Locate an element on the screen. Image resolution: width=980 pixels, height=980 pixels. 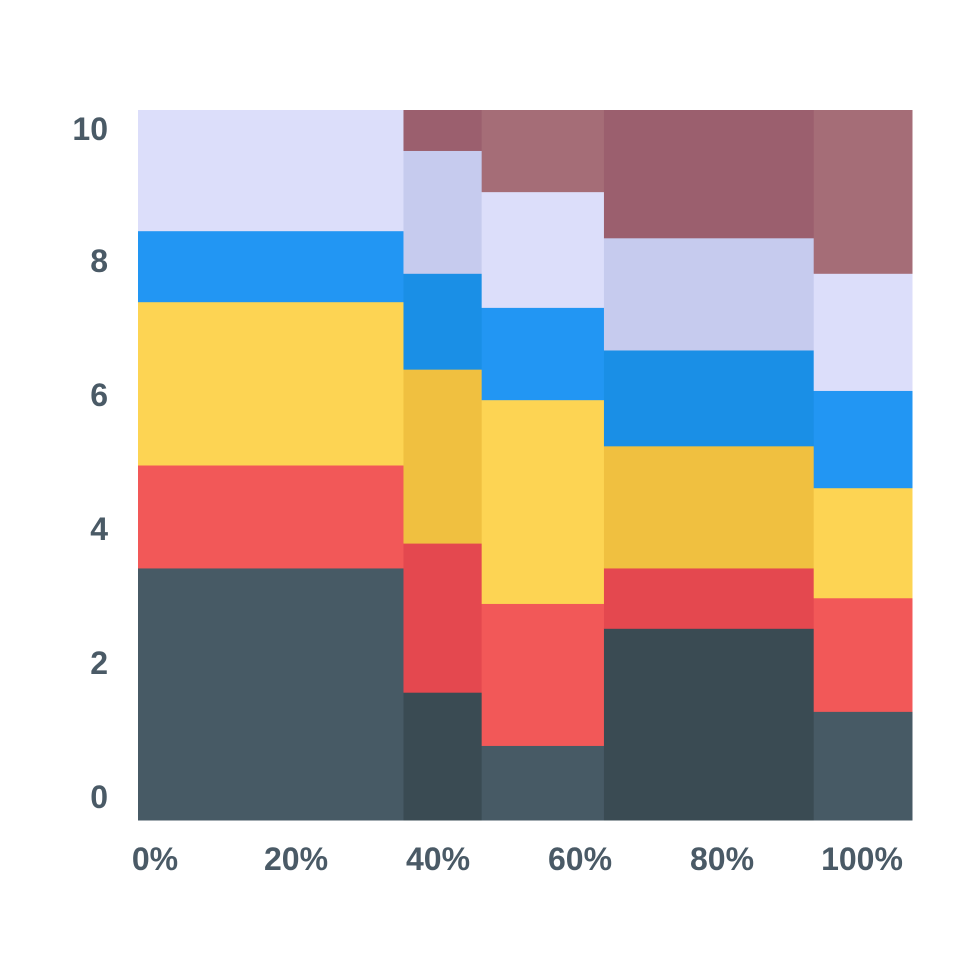
x-tick-label-60: 60% is located at coordinates (580, 859).